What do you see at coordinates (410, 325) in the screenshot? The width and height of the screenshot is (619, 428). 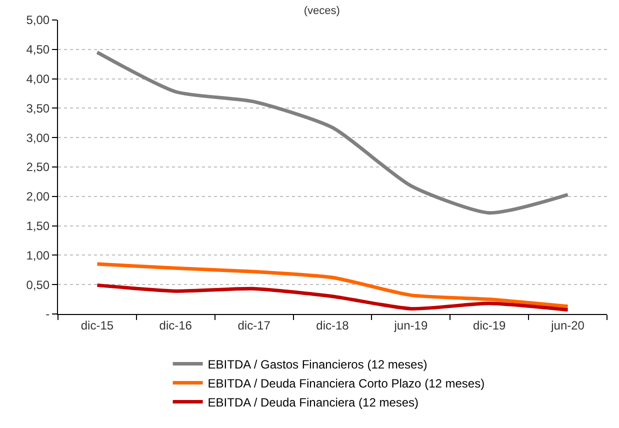 I see `x-tick-label: jun-19` at bounding box center [410, 325].